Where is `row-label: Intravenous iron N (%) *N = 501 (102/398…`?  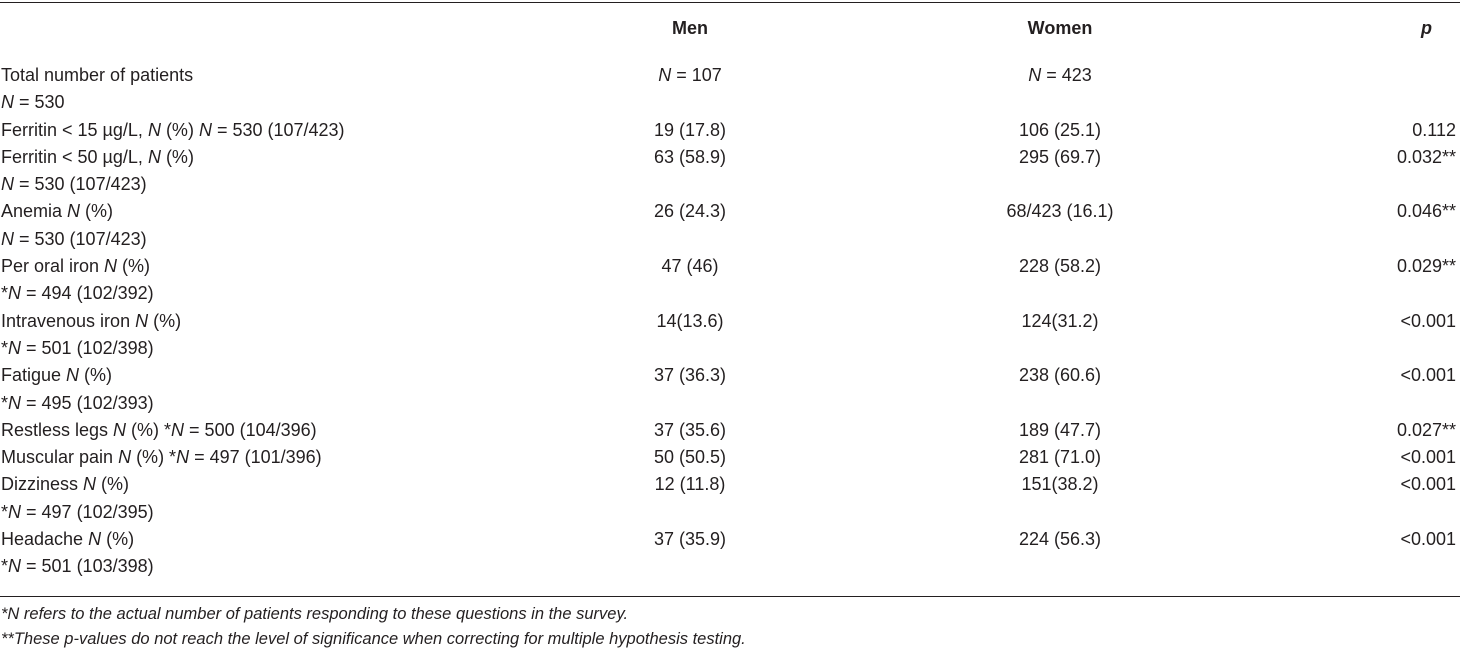 row-label: Intravenous iron N (%) *N = 501 (102/398… is located at coordinates (281, 335).